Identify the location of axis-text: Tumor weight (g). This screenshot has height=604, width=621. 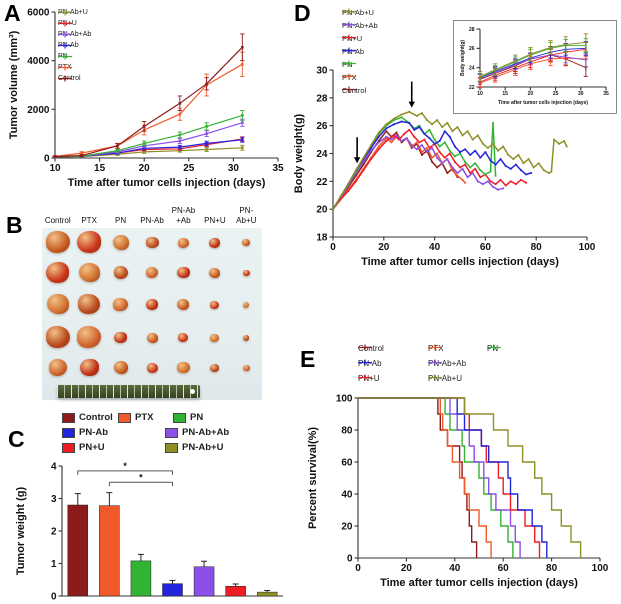
(21, 530).